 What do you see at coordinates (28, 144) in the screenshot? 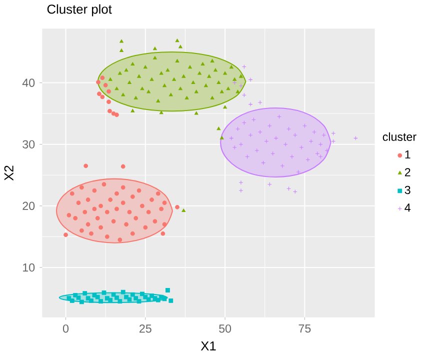
I see `y-tick-label: 30` at bounding box center [28, 144].